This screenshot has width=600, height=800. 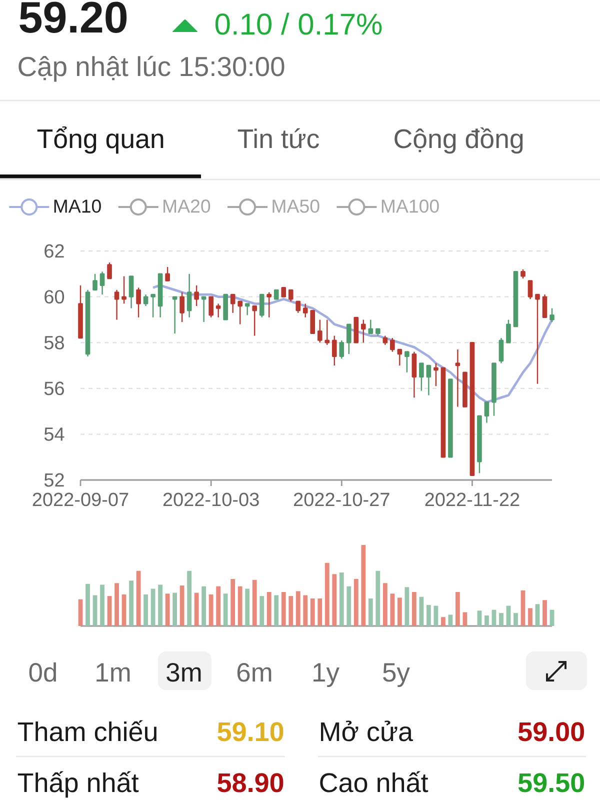 I want to click on y-tick-label: 60, so click(x=54, y=297).